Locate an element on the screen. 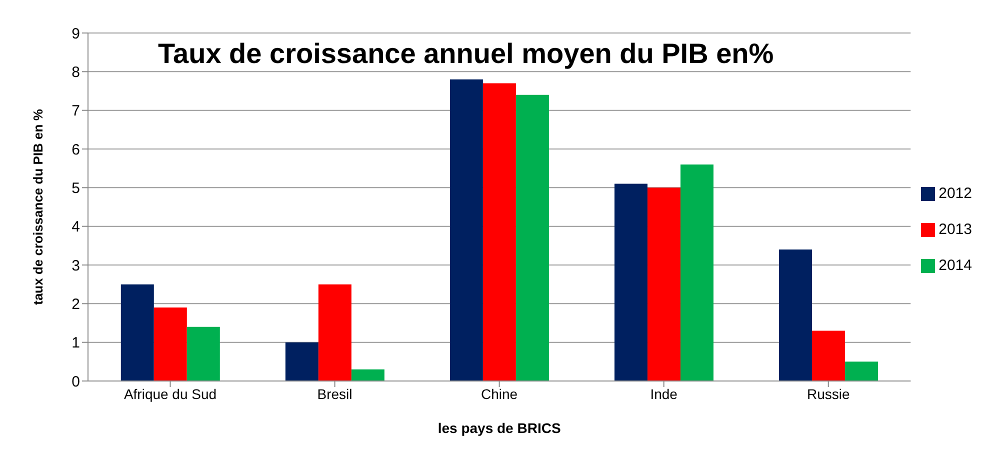  x-axis-title: les pays de BRICS is located at coordinates (499, 428).